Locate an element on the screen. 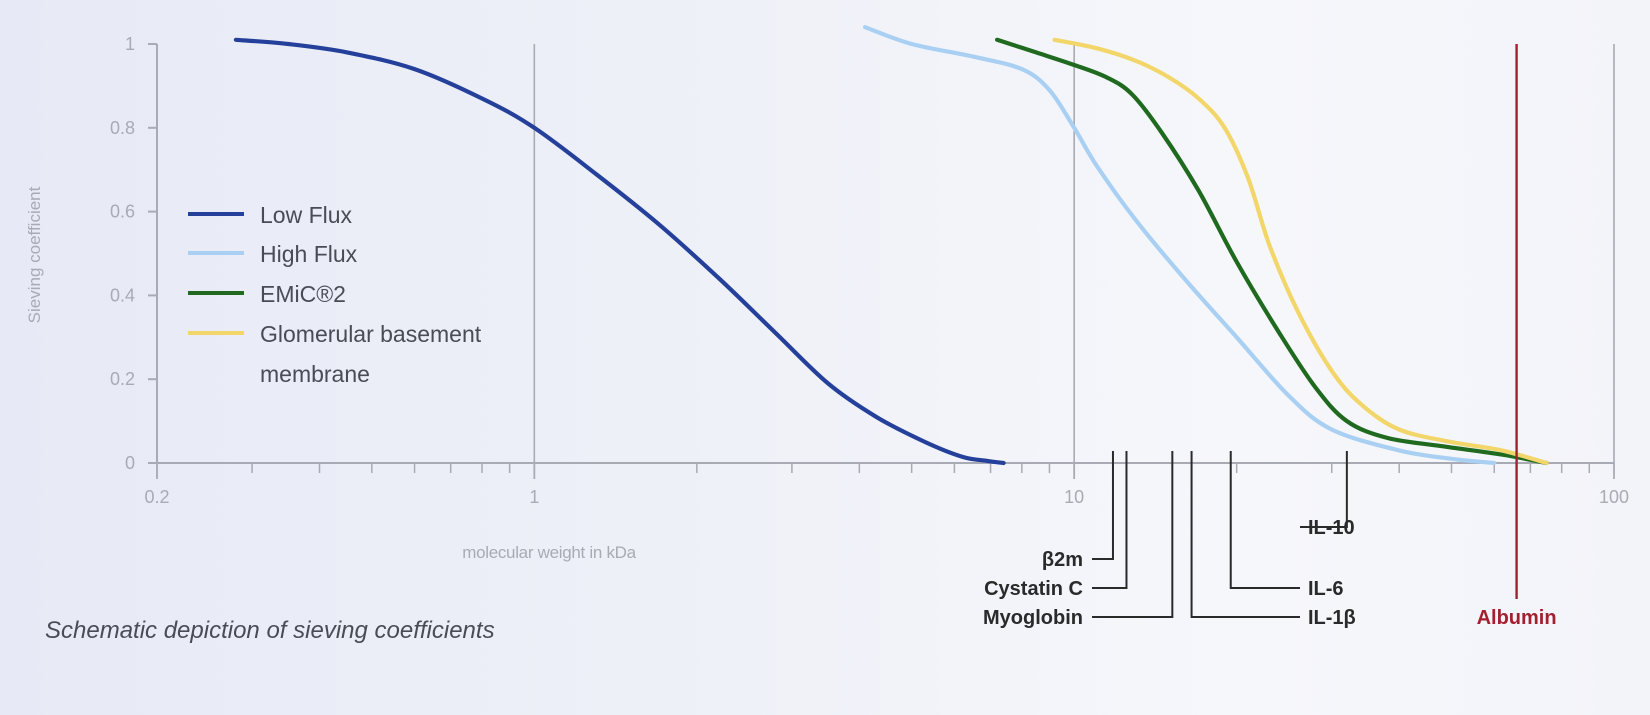  marker-leader-cystatin-c is located at coordinates (1110, 520).